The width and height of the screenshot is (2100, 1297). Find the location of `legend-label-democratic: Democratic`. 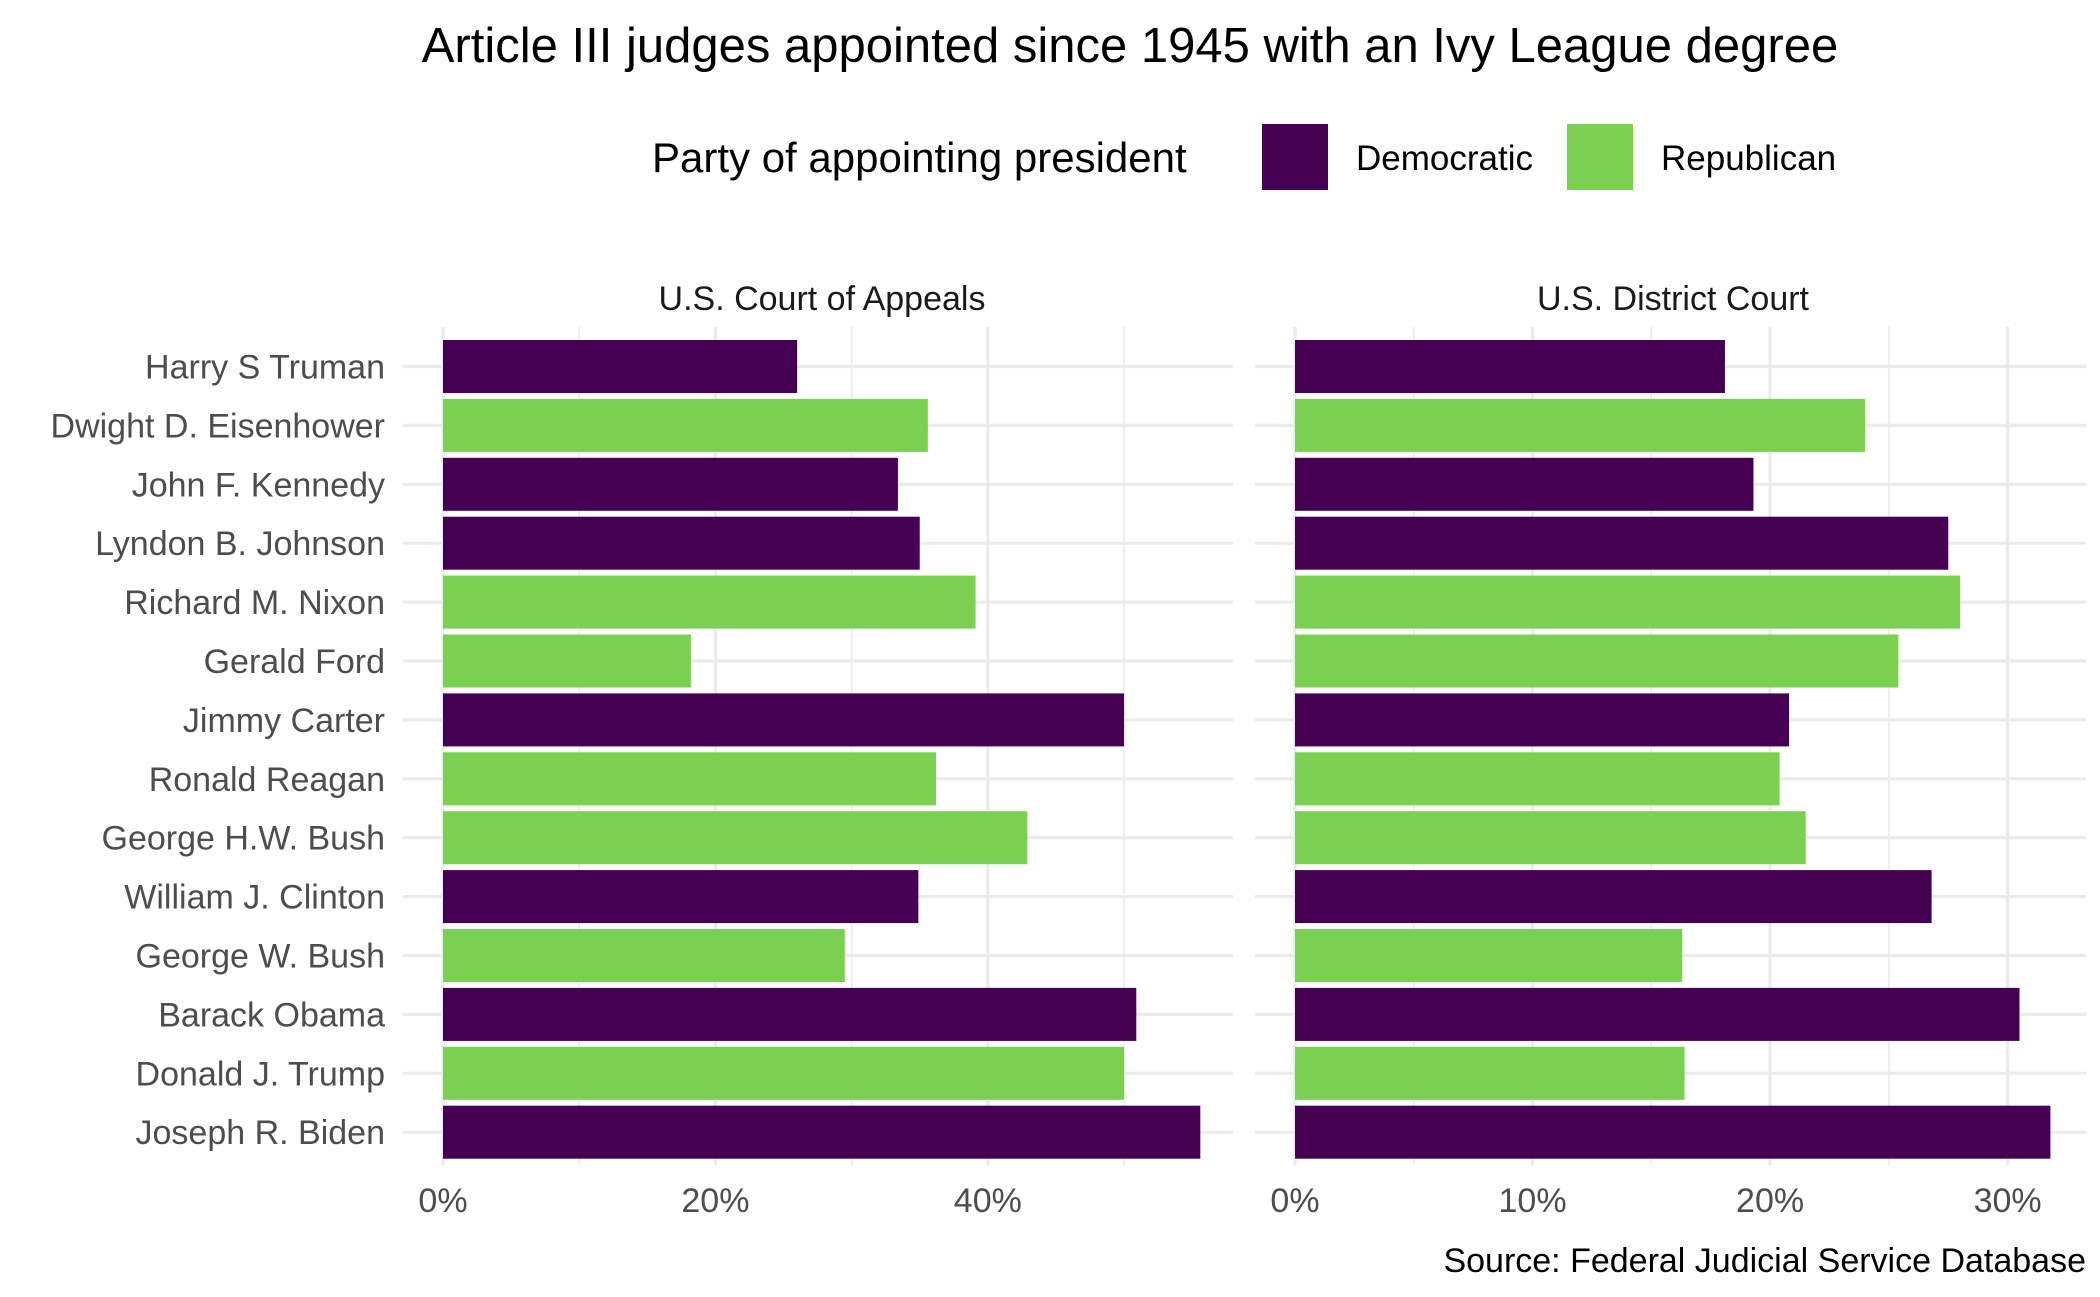

legend-label-democratic: Democratic is located at coordinates (1444, 158).